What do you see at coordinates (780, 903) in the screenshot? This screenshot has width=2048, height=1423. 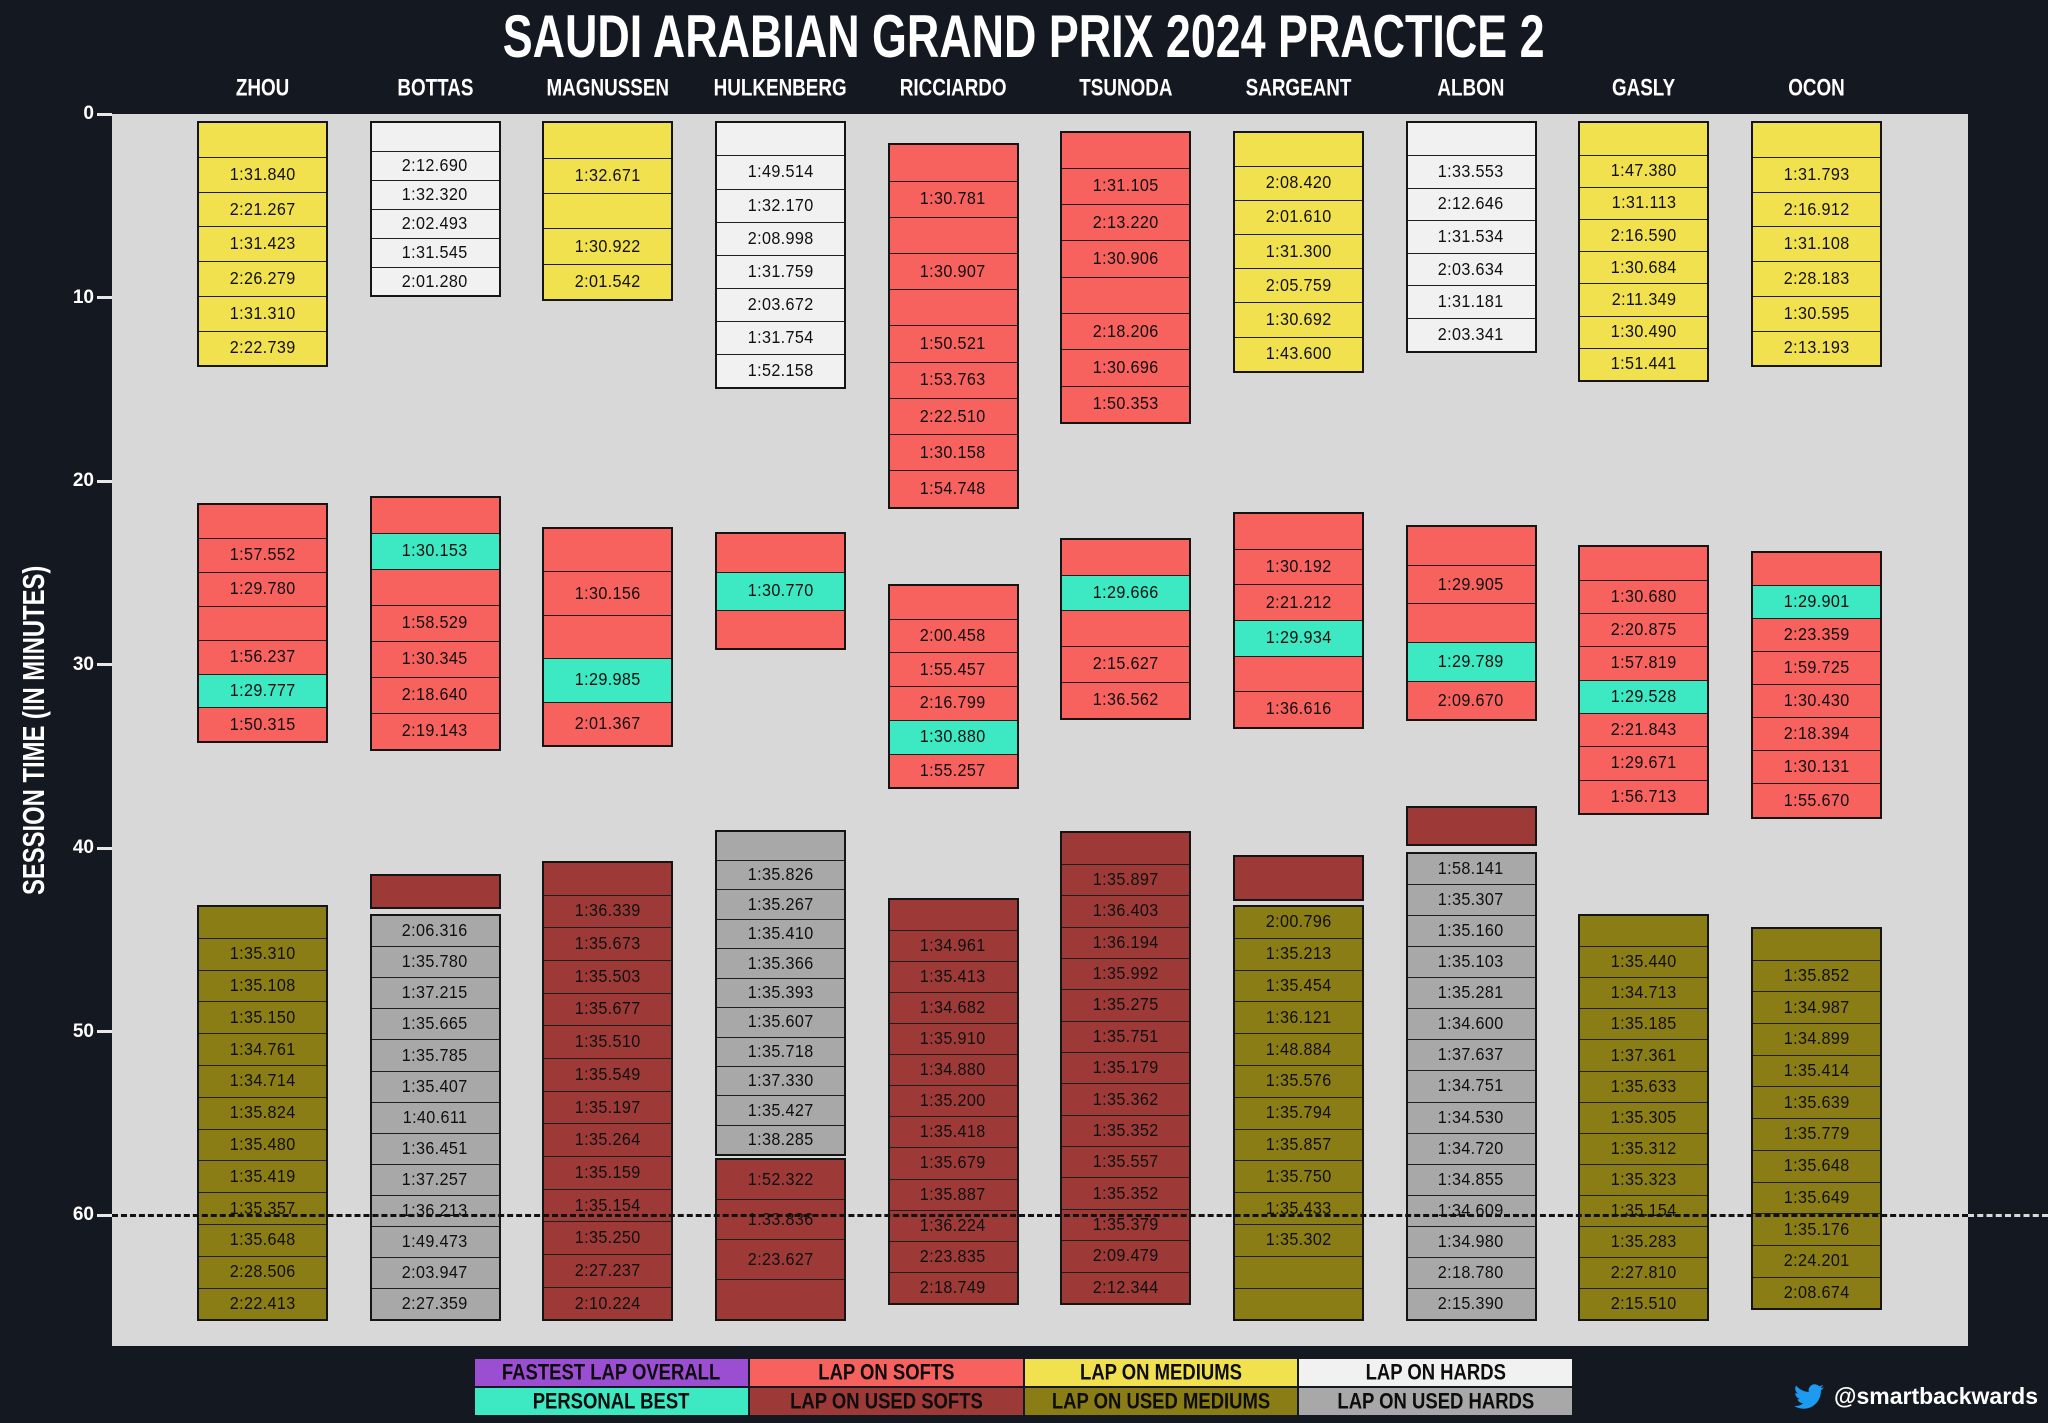 I see `lap-row: 1:35.267` at bounding box center [780, 903].